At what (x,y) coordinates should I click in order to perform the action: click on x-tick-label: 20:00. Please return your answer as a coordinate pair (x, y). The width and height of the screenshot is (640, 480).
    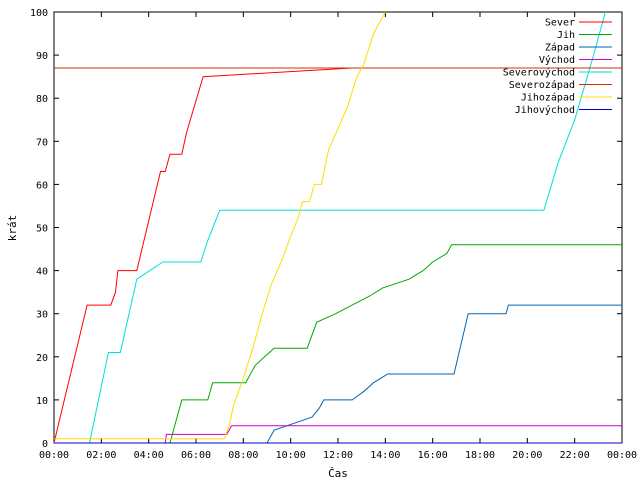
    Looking at the image, I should click on (527, 455).